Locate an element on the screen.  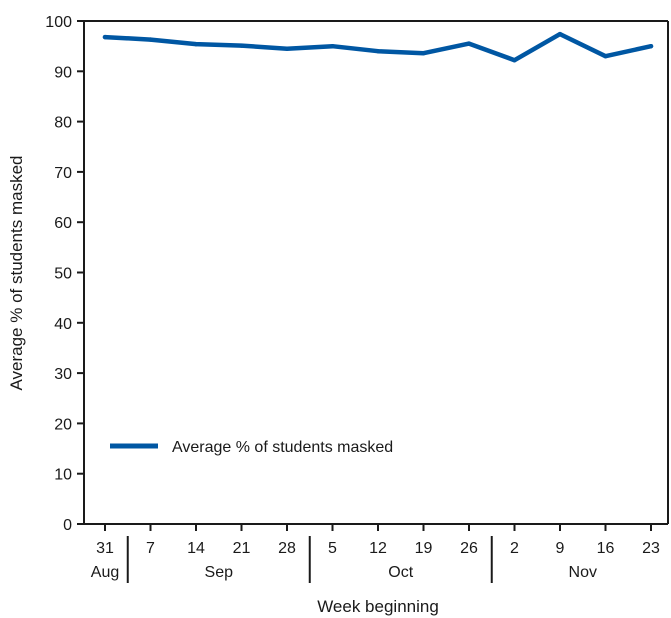
month-label: Aug is located at coordinates (105, 572).